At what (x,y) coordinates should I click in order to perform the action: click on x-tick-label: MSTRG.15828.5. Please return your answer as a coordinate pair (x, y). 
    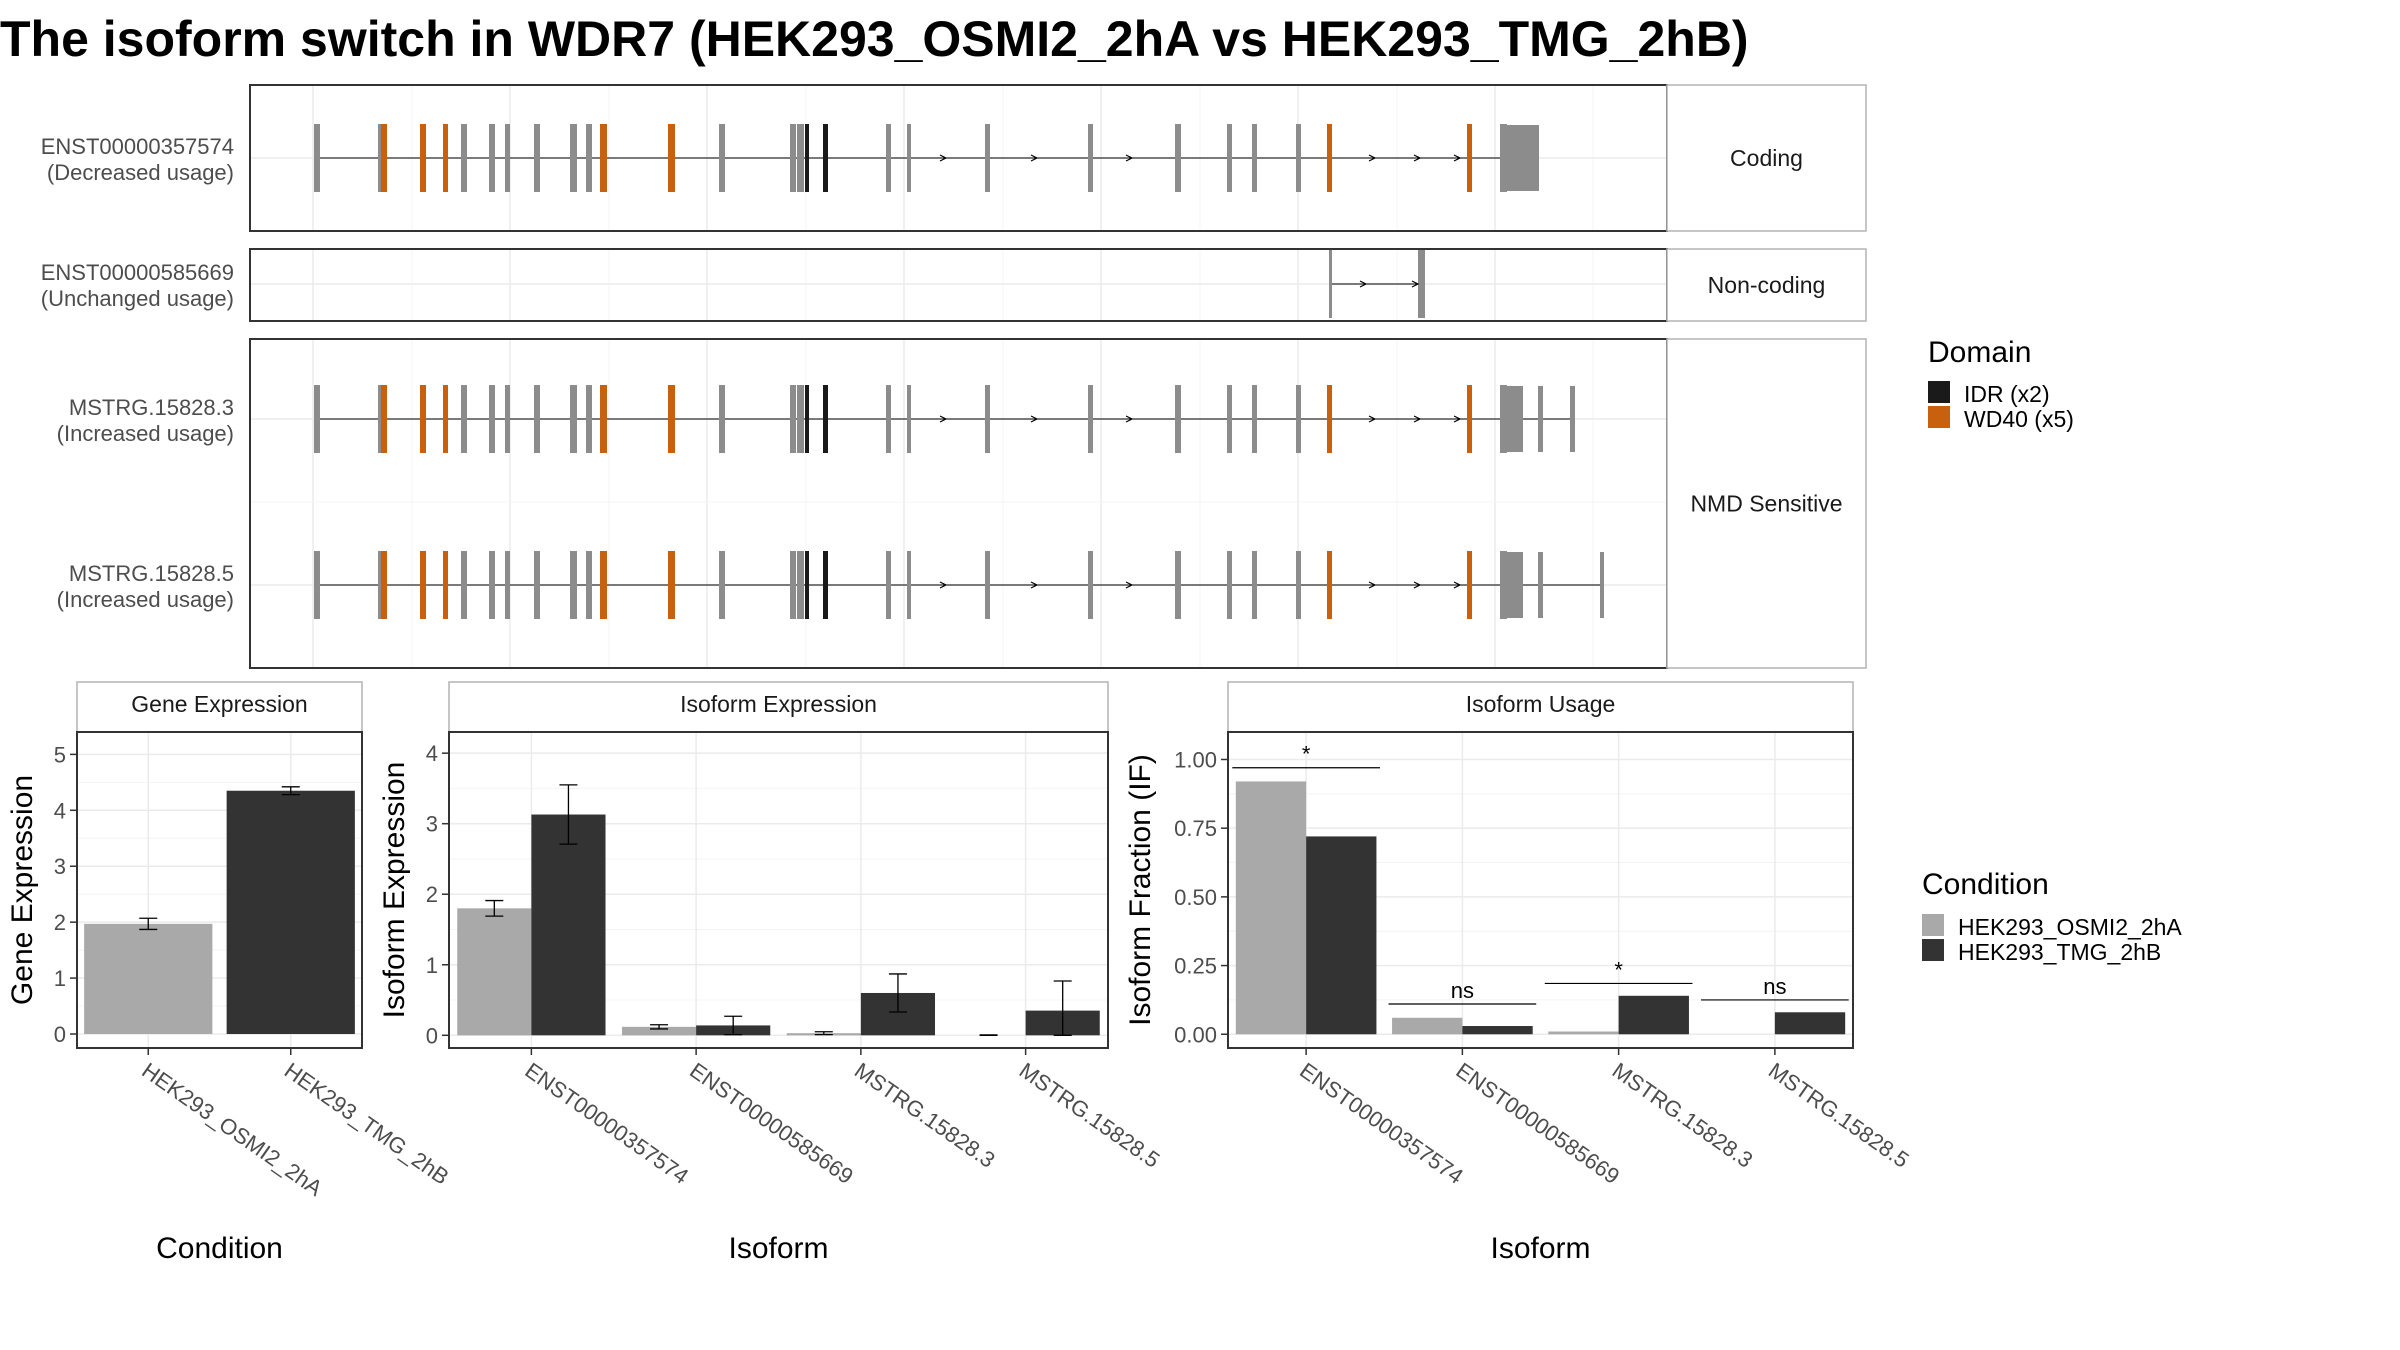
    Looking at the image, I should click on (1839, 1115).